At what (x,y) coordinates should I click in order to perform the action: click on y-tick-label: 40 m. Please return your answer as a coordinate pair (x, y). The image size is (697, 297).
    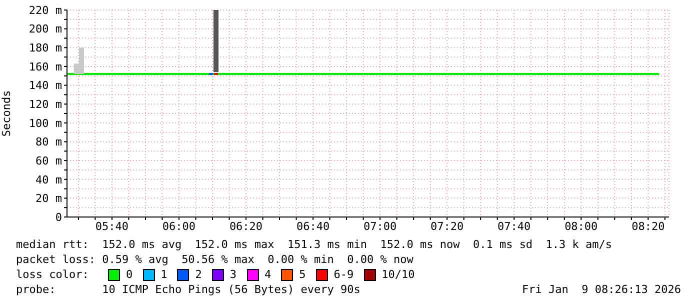
    Looking at the image, I should click on (49, 179).